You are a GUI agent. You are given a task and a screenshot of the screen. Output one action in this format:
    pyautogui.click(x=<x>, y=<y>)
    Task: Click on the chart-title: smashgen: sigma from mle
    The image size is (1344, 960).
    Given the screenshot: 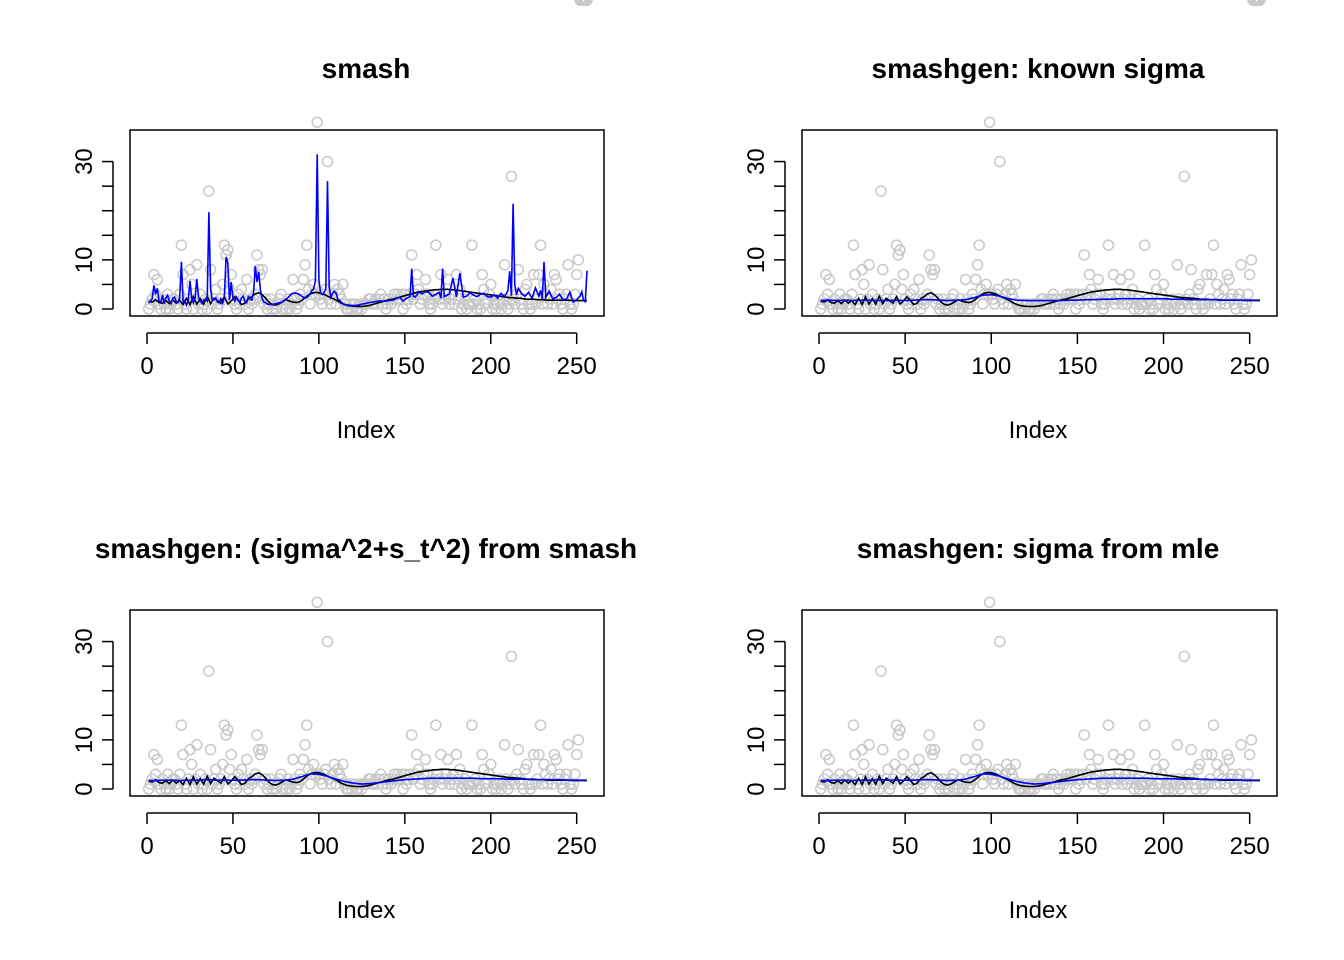 What is the action you would take?
    pyautogui.click(x=1038, y=548)
    